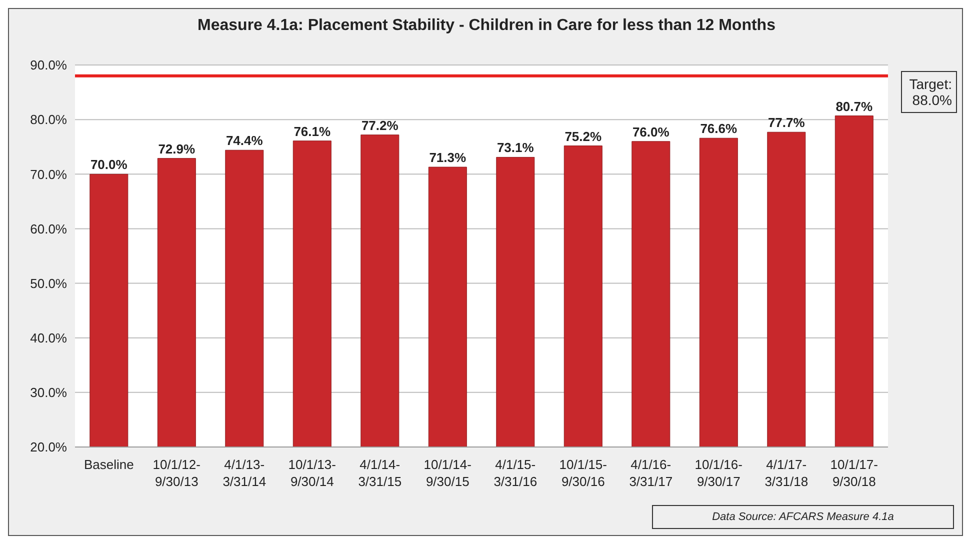 This screenshot has width=971, height=544. I want to click on x-tick-label: 10/1/14-9/30/15, so click(448, 473).